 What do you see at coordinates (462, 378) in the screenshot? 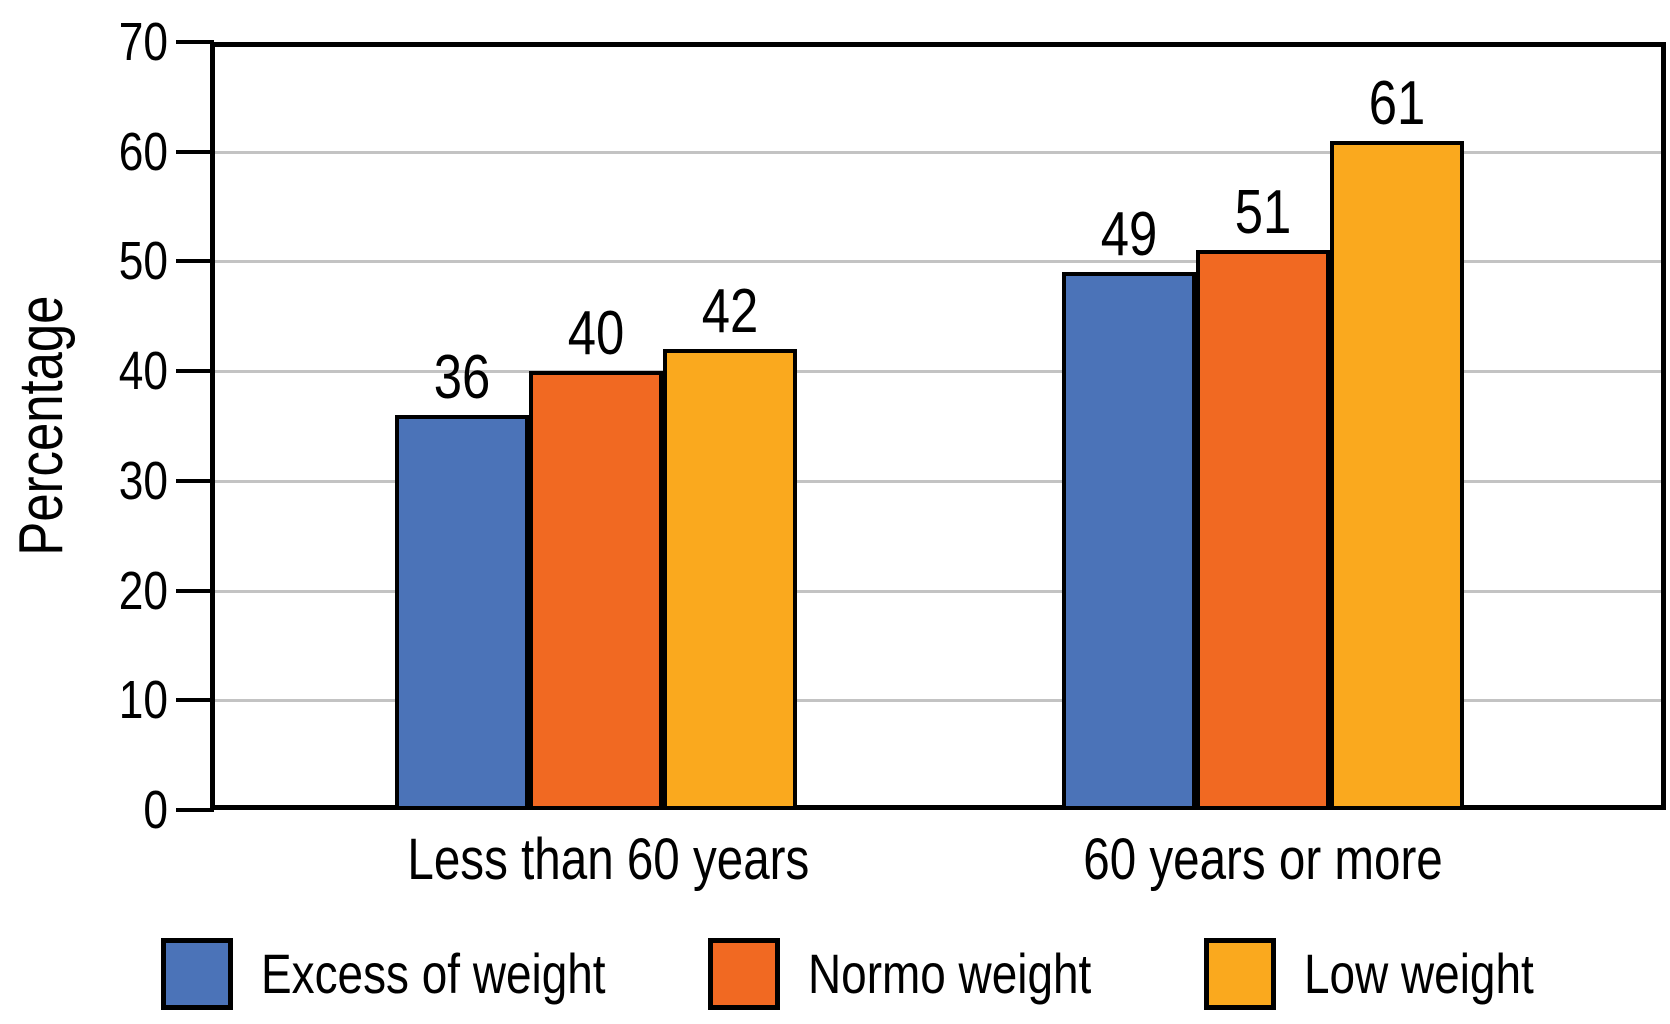
I see `bar-value-label-excess-of-weight-less-than-60-years: 36` at bounding box center [462, 378].